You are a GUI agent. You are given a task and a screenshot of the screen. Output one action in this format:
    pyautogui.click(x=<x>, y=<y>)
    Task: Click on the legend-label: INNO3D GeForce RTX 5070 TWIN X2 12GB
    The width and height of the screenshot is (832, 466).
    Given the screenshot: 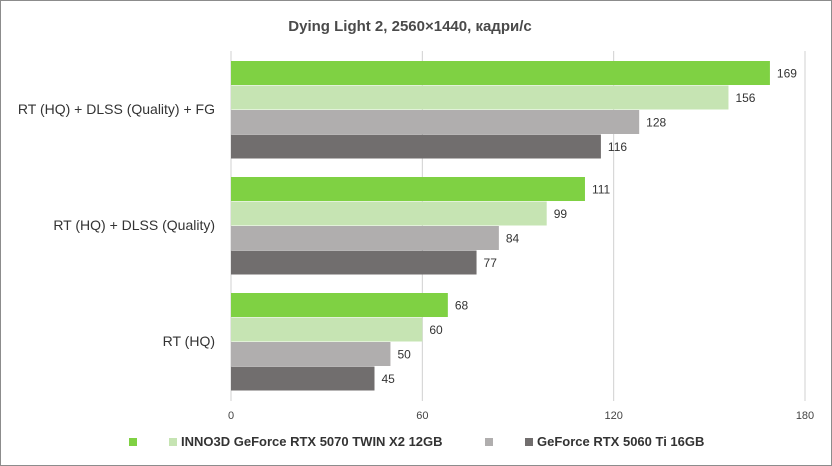 What is the action you would take?
    pyautogui.click(x=312, y=441)
    